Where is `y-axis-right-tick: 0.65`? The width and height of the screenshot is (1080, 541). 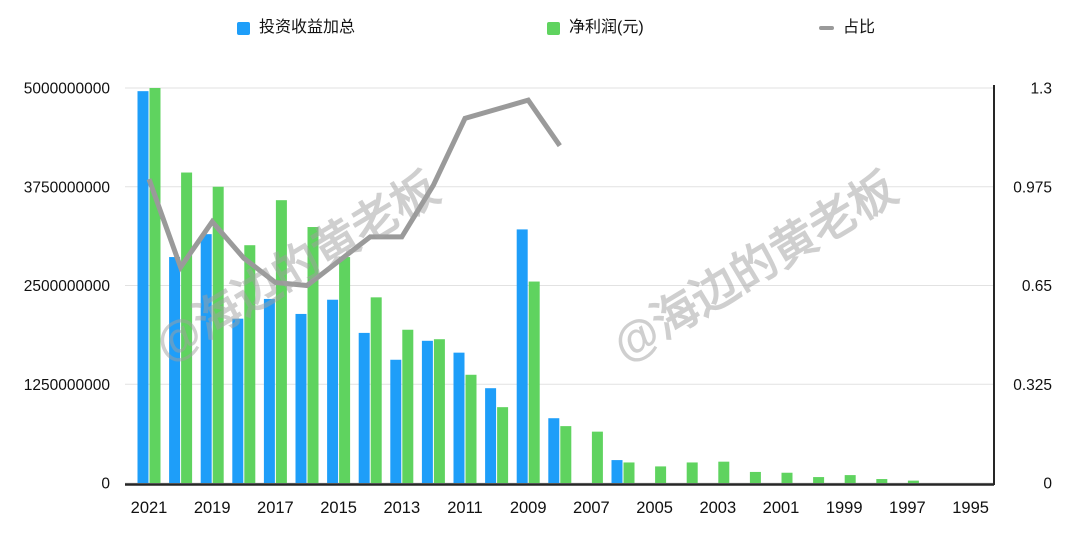
y-axis-right-tick: 0.65 is located at coordinates (1037, 286).